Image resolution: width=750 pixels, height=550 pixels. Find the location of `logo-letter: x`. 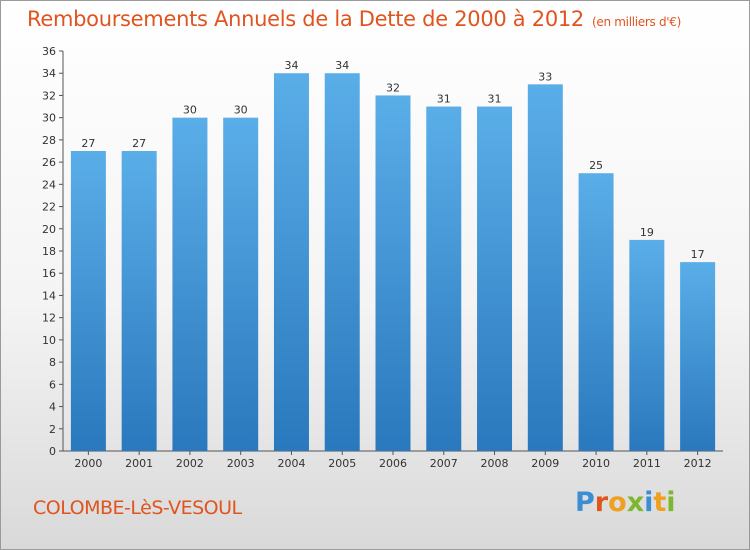

logo-letter: x is located at coordinates (635, 502).